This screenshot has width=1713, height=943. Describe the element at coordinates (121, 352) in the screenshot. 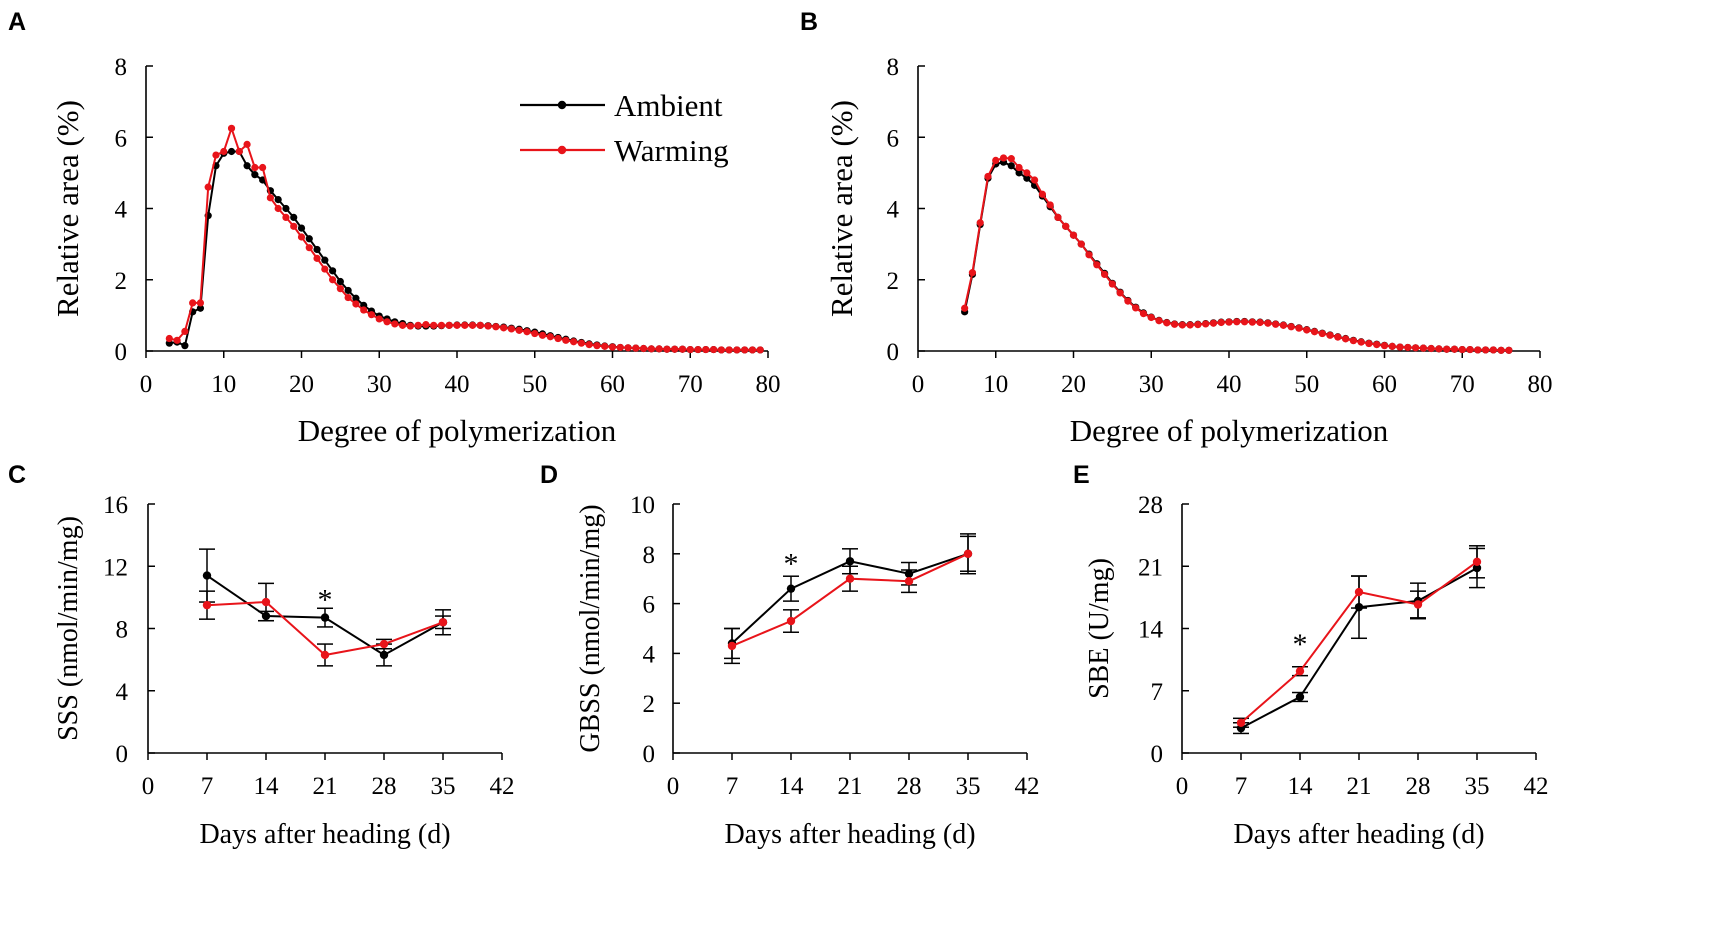

I see `y-tick-label: 0` at that location.